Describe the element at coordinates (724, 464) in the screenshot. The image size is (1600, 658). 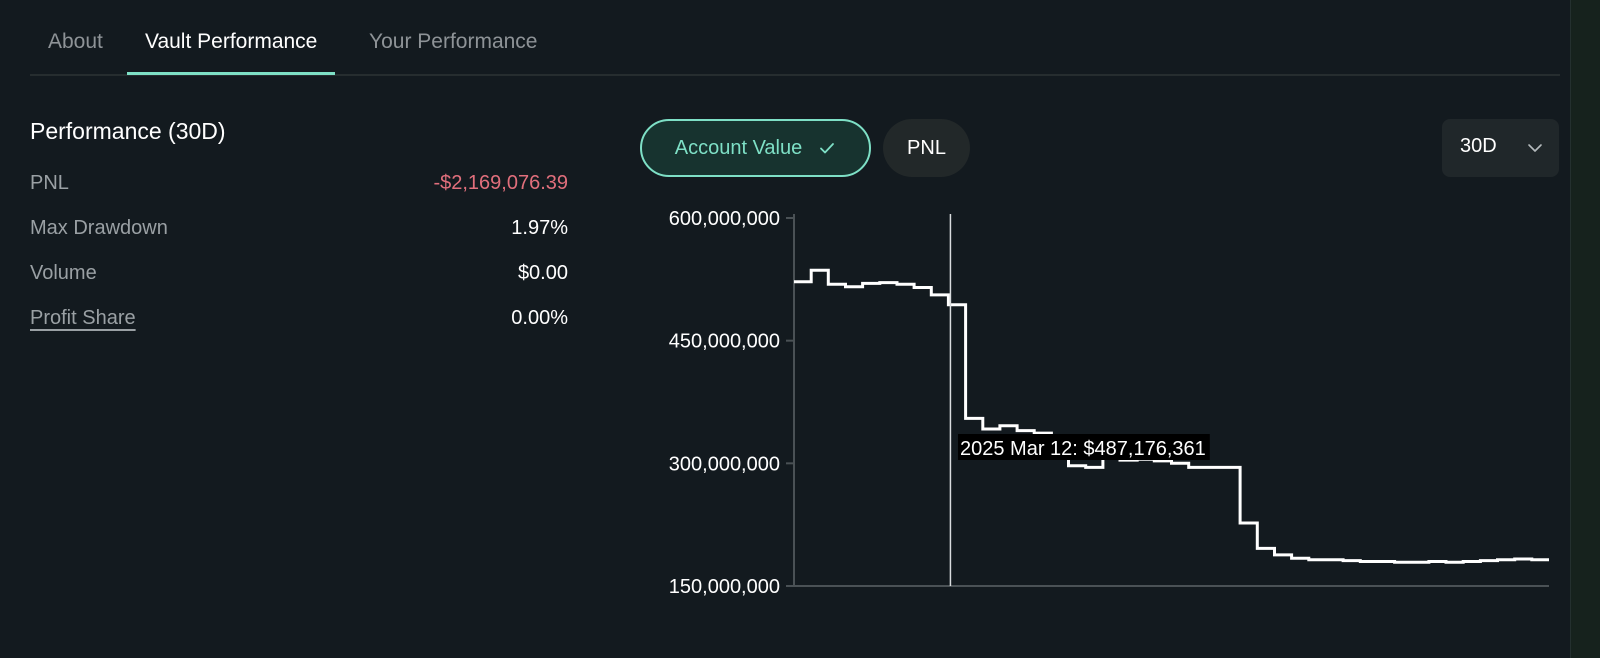
I see `y-tick-label: 300,000,000` at that location.